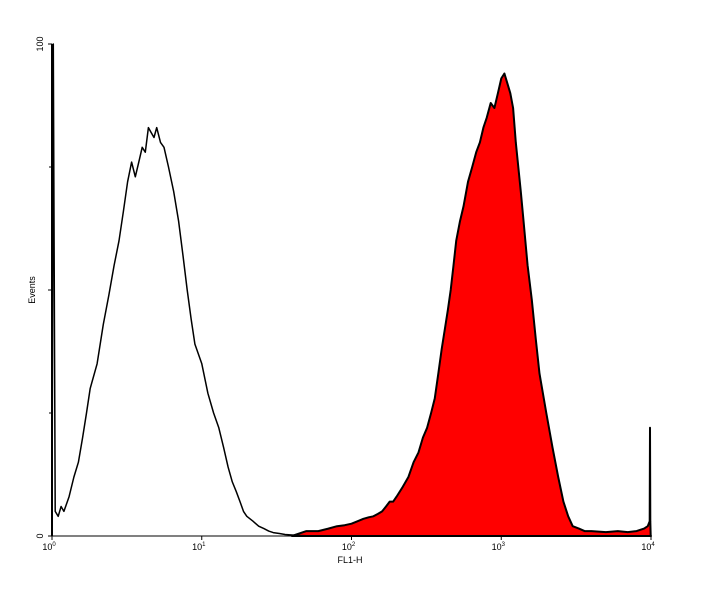 The width and height of the screenshot is (704, 592). Describe the element at coordinates (349, 560) in the screenshot. I see `x-axis-title: FL1-H` at that location.